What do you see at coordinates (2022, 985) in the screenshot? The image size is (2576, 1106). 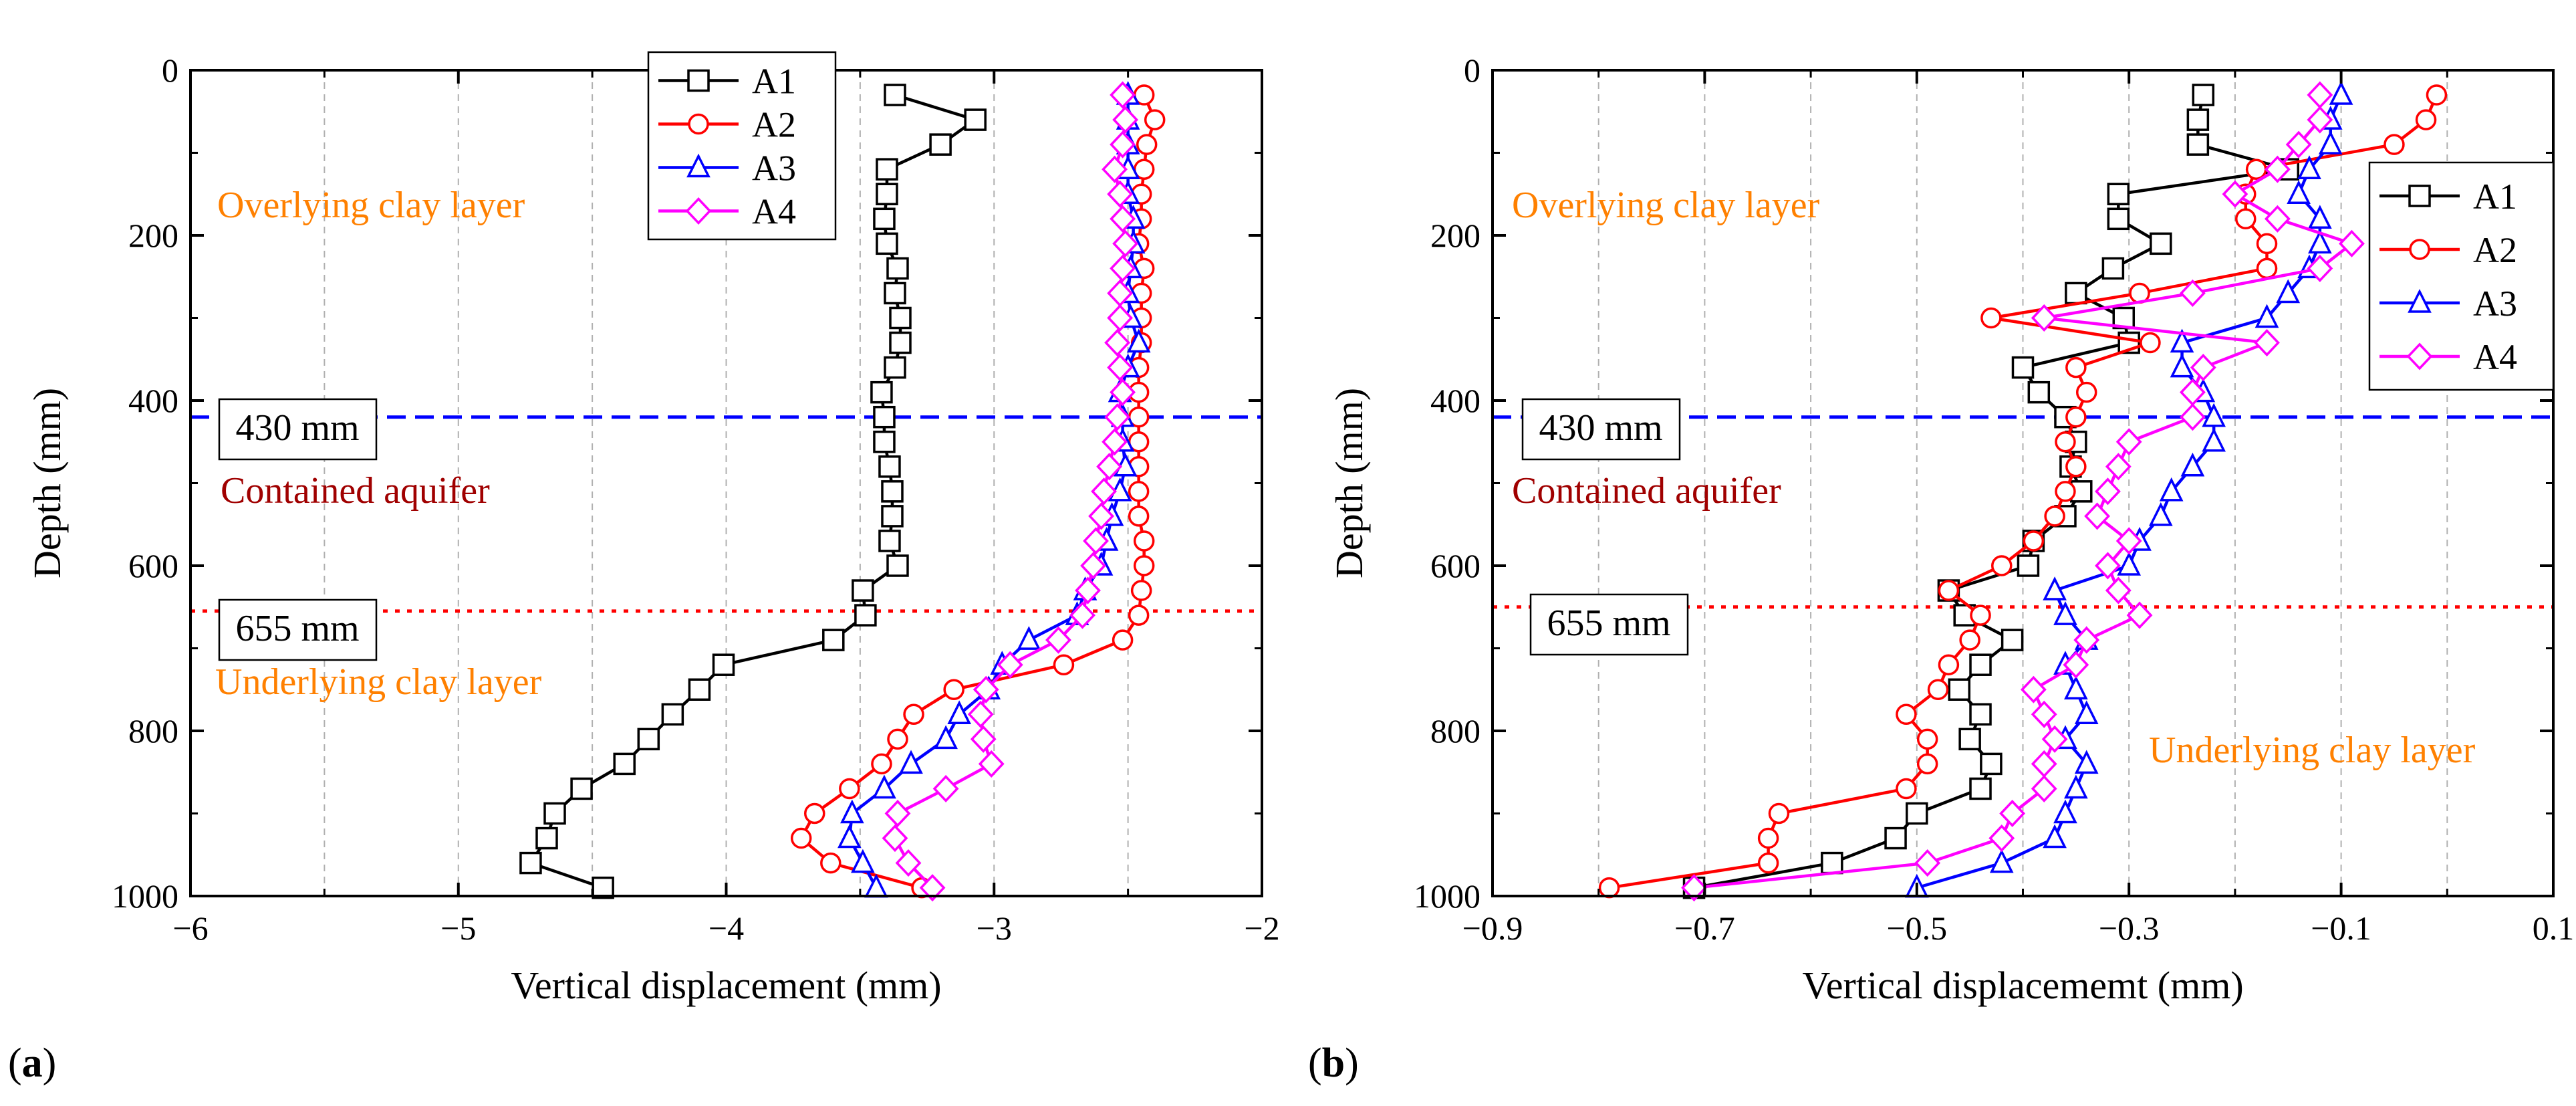 I see `x-axis-label: Vertical displacememt (mm)` at bounding box center [2022, 985].